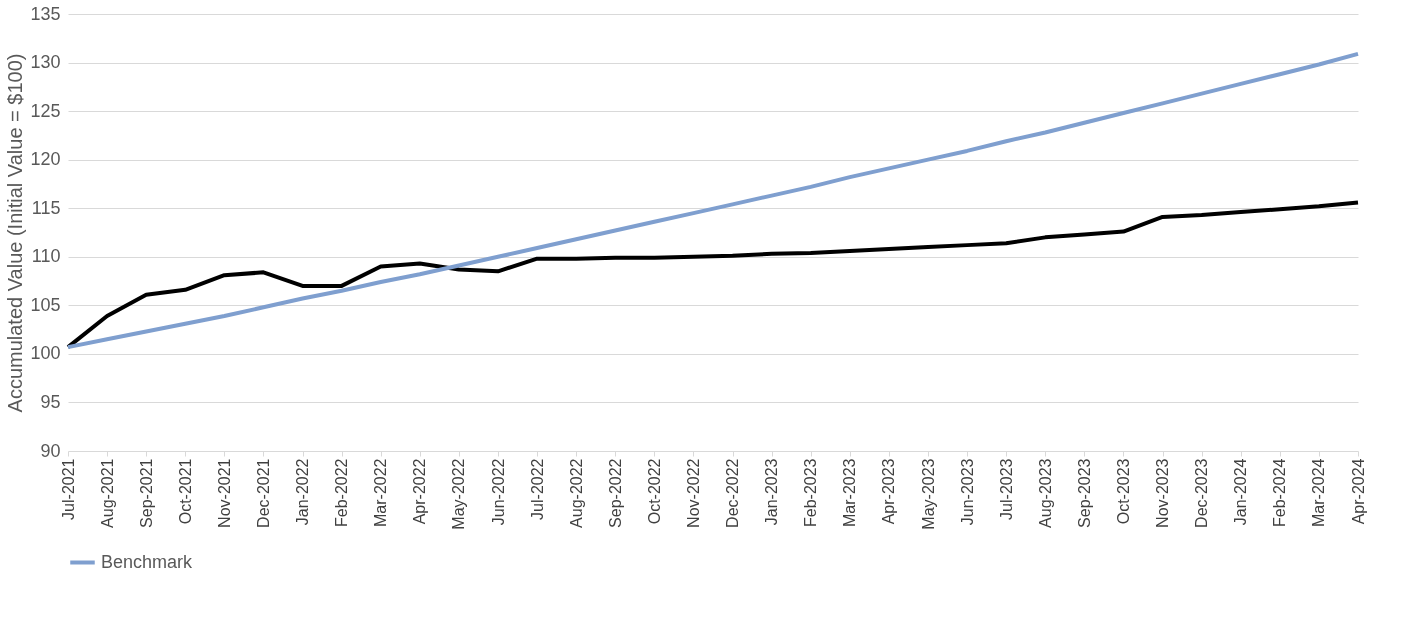 The height and width of the screenshot is (633, 1427). What do you see at coordinates (15, 233) in the screenshot?
I see `y-axis-title: Accumulated Value (Initial Value = $100)` at bounding box center [15, 233].